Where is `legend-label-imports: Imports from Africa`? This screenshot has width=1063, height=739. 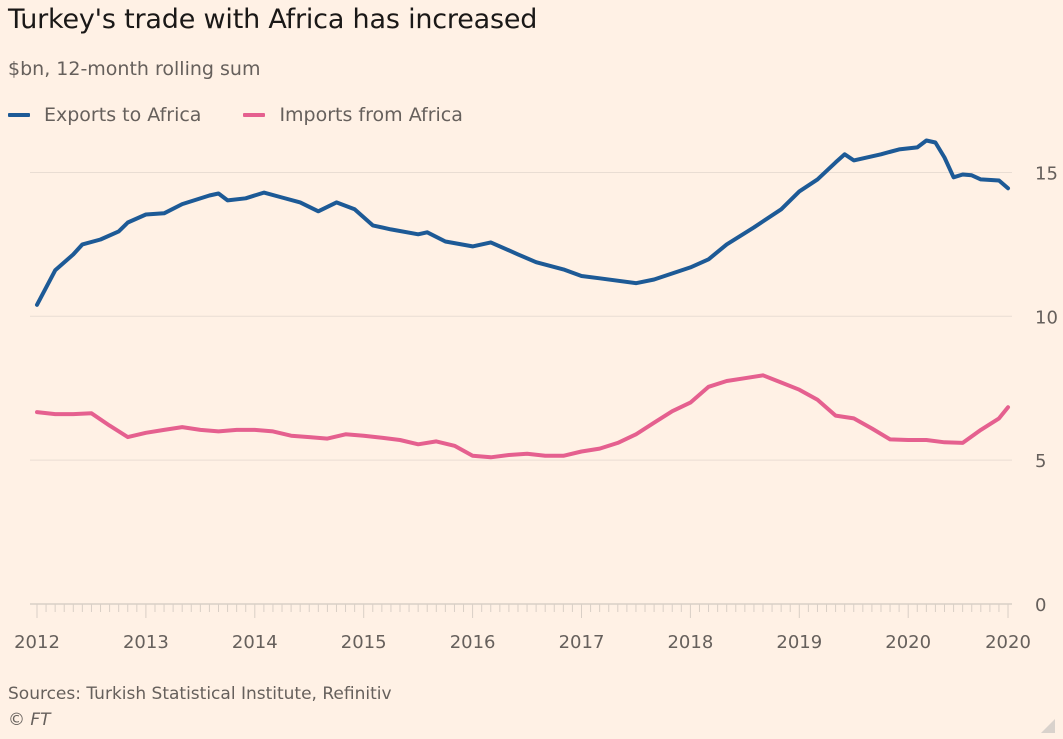
legend-label-imports: Imports from Africa is located at coordinates (371, 115).